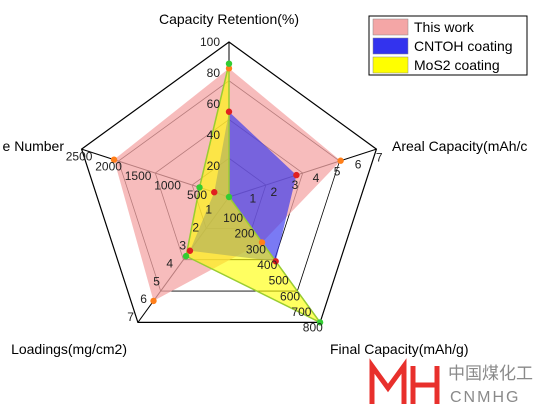 This screenshot has width=540, height=412. What do you see at coordinates (390, 46) in the screenshot?
I see `legend-swatch-cntoh-coating` at bounding box center [390, 46].